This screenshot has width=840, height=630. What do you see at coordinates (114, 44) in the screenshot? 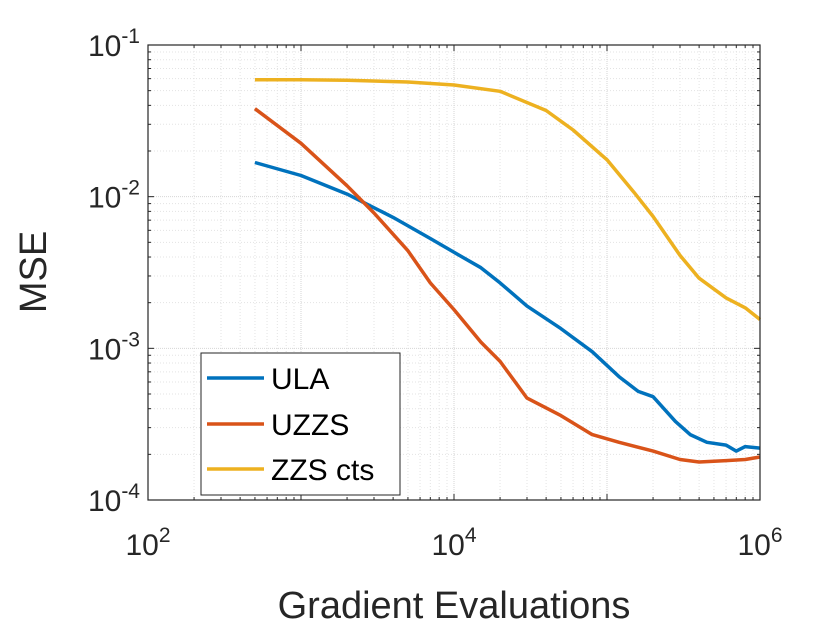
I see `y-tick-label: 10⁻¹` at bounding box center [114, 44].